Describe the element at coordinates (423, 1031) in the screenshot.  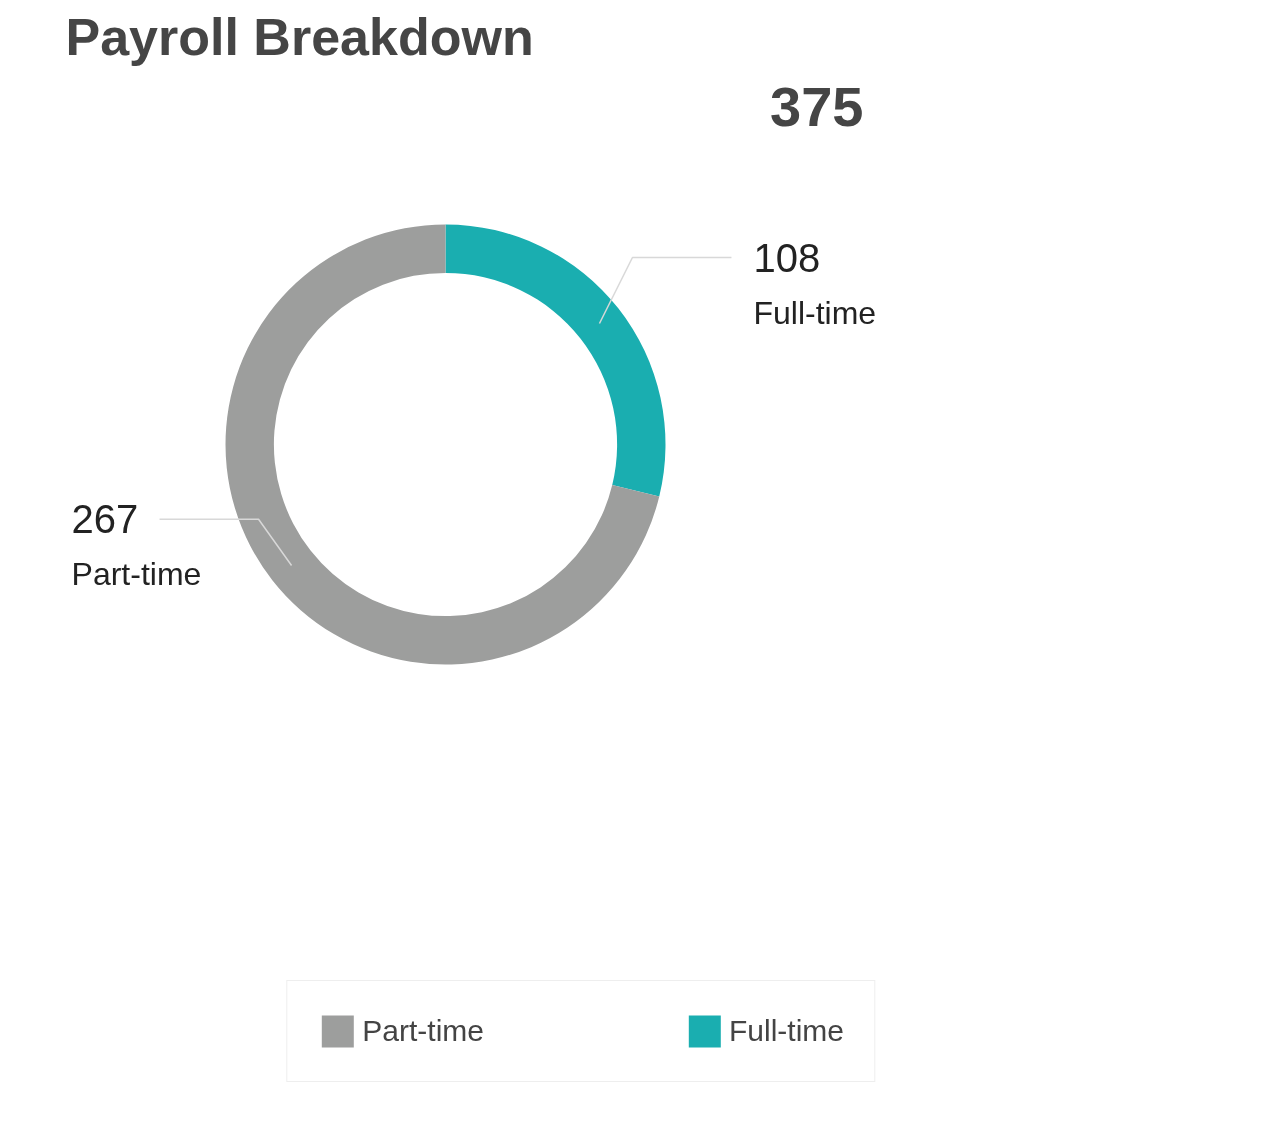
I see `legend-label: Part-time` at that location.